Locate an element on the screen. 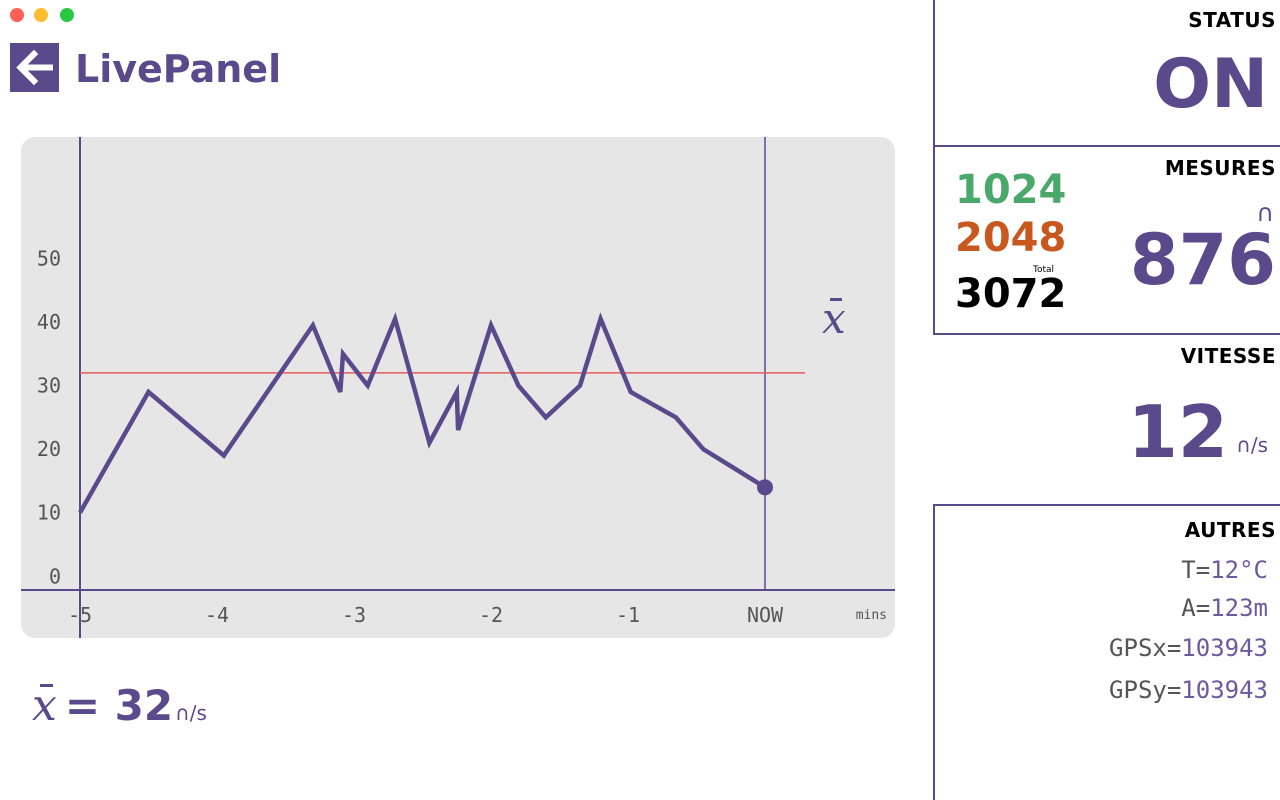 The image size is (1280, 800). mean-symbol: x is located at coordinates (44, 705).